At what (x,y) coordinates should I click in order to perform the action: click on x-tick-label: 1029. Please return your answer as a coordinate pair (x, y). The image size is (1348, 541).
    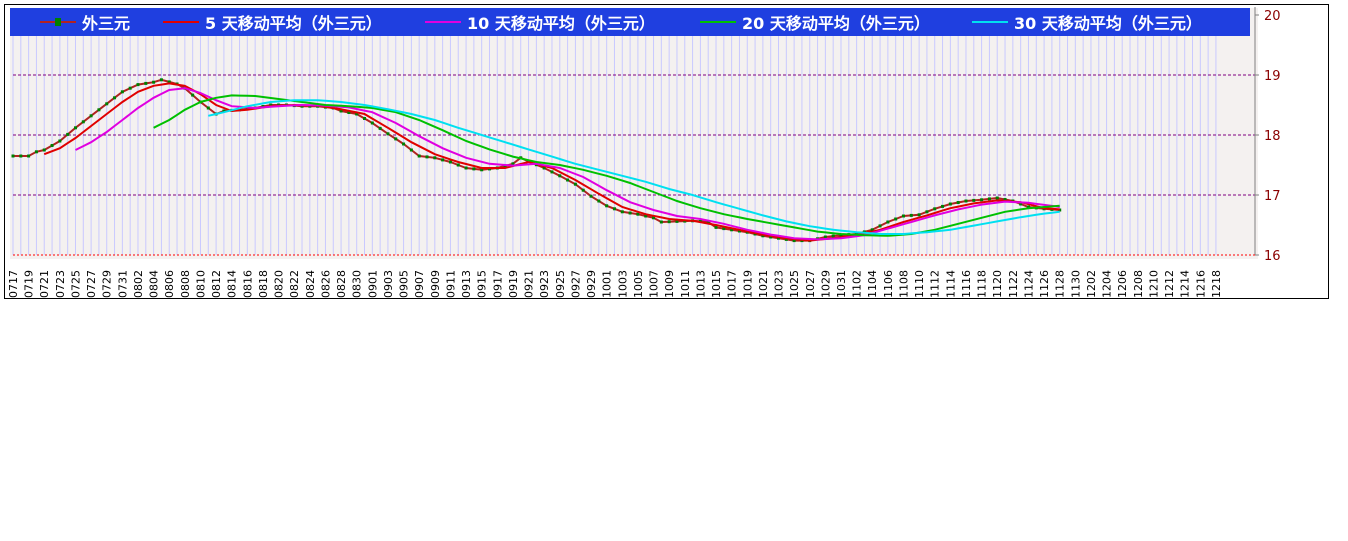
    Looking at the image, I should click on (825, 284).